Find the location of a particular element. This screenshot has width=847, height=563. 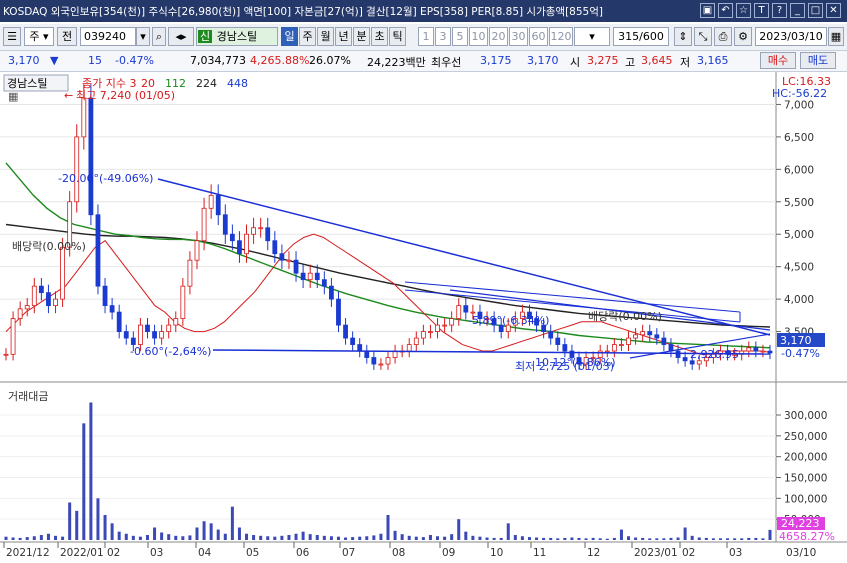

jeon-button: 전 is located at coordinates (67, 36).